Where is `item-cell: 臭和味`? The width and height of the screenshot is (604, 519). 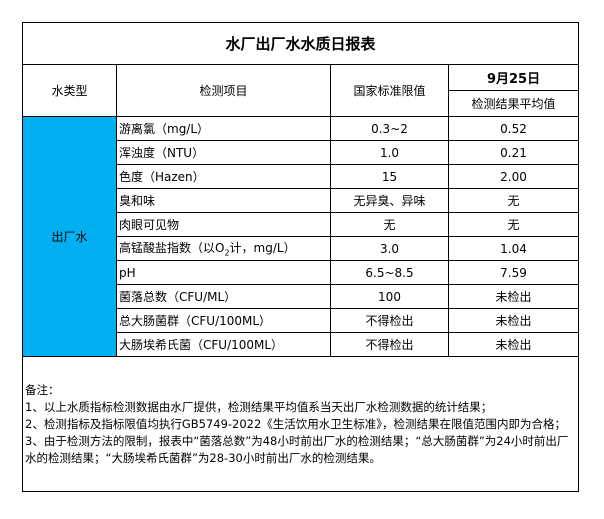
item-cell: 臭和味 is located at coordinates (223, 200).